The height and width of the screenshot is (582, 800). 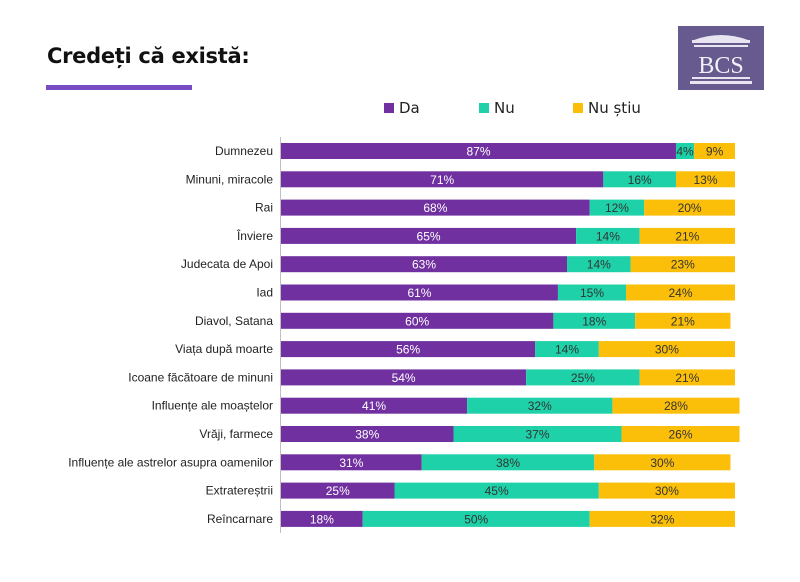 What do you see at coordinates (236, 434) in the screenshot?
I see `category-label: Vrăji, farmece` at bounding box center [236, 434].